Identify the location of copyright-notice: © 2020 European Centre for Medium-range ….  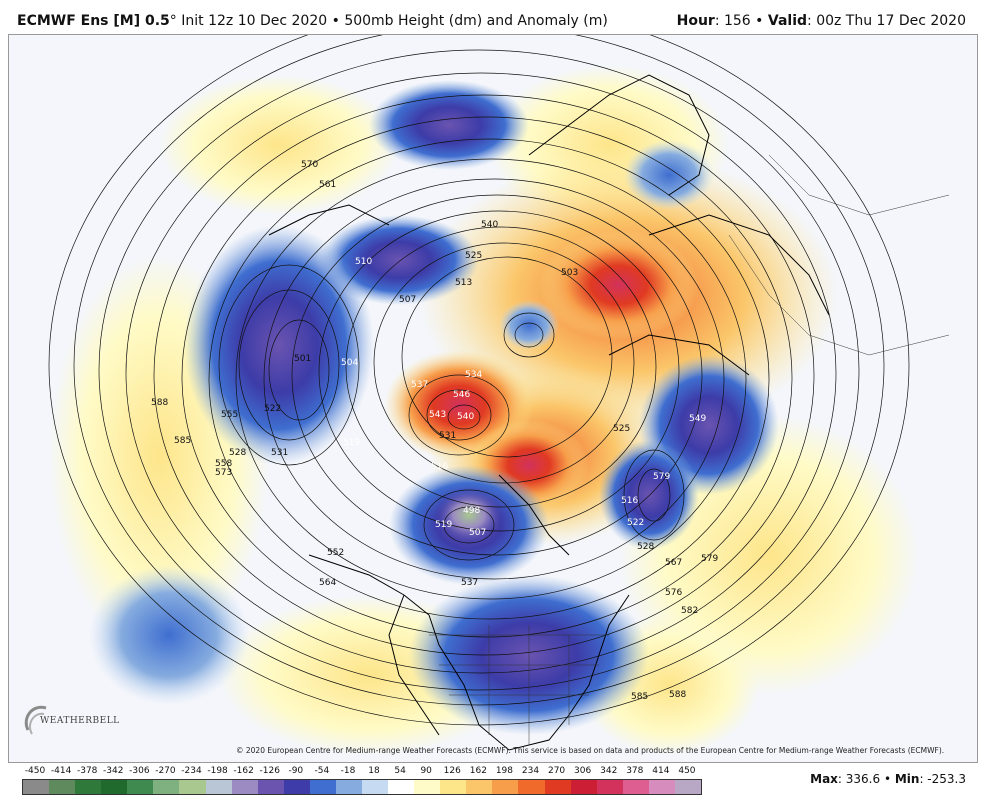
(590, 750).